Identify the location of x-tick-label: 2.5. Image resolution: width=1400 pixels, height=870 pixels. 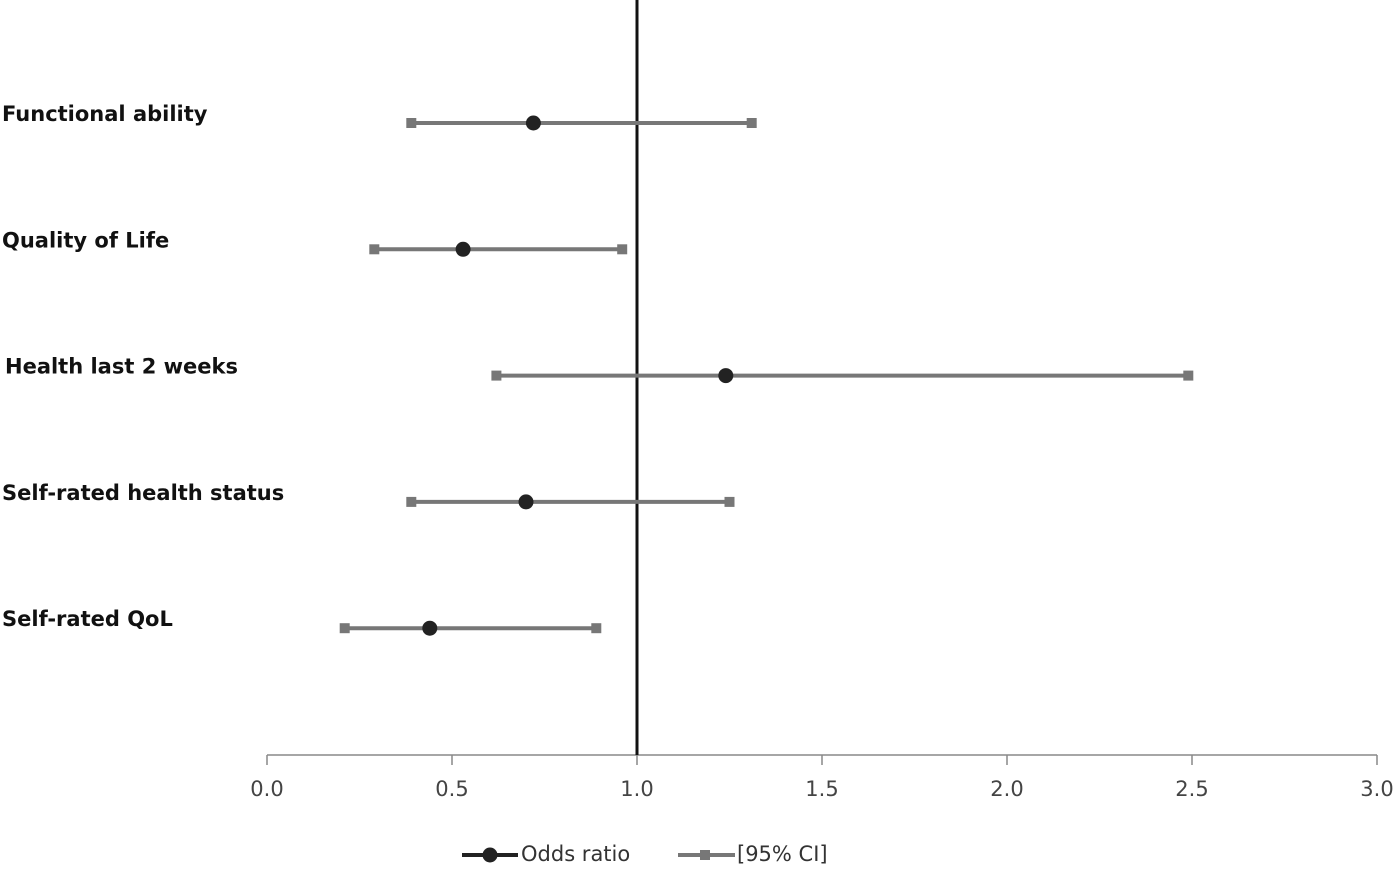
(1191, 789).